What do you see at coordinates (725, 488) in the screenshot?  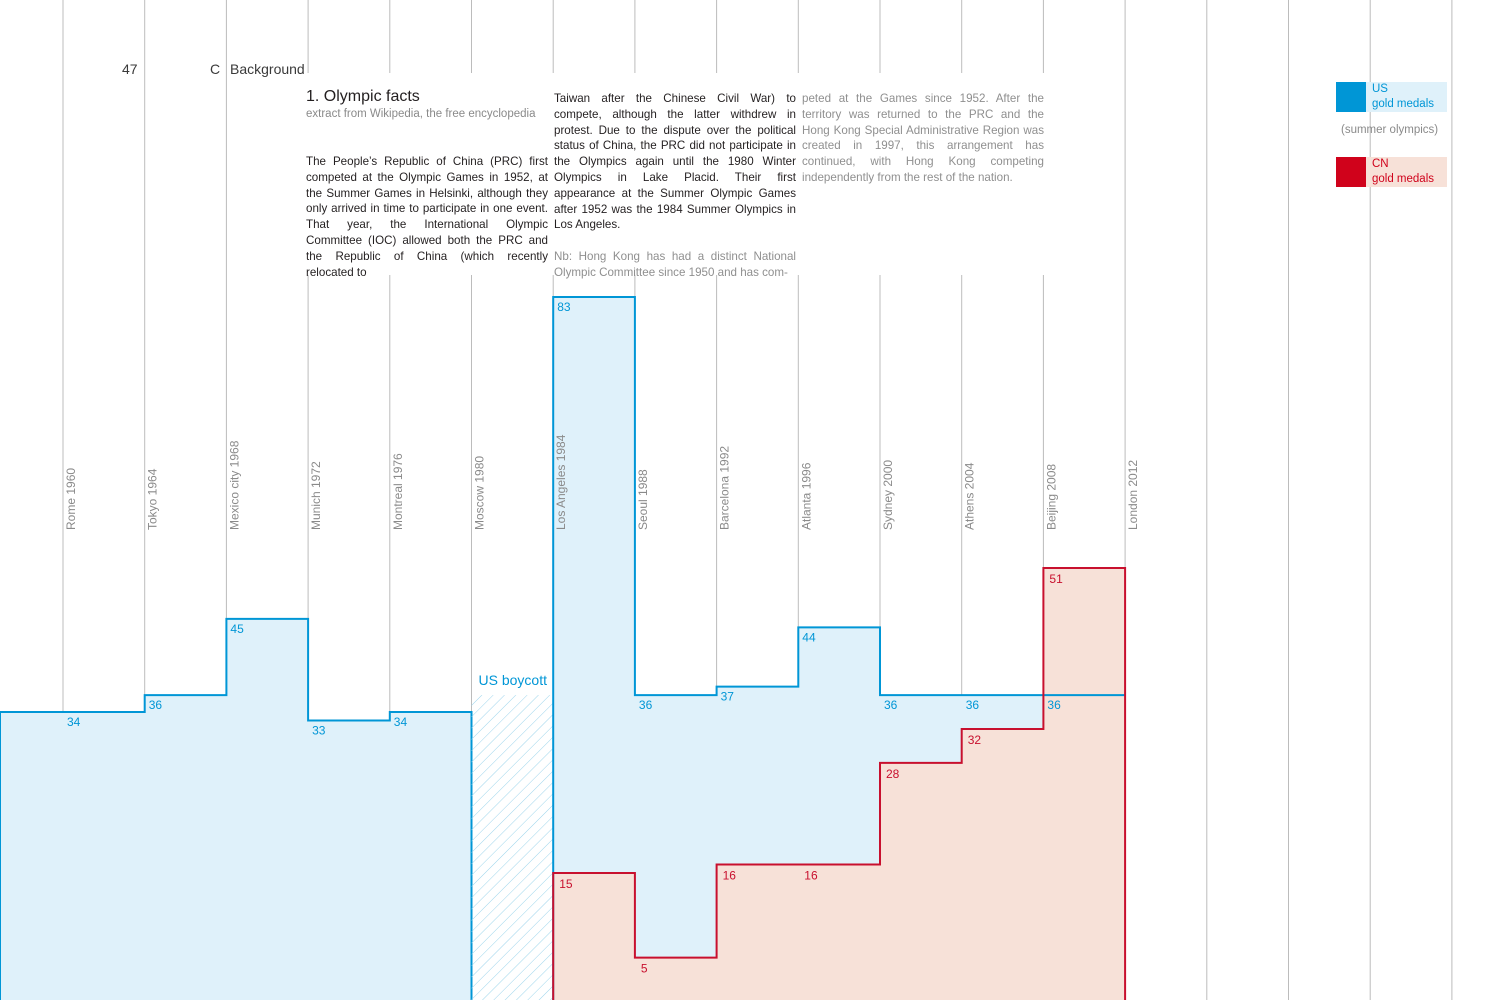 I see `category-label: Barcelona 1992` at bounding box center [725, 488].